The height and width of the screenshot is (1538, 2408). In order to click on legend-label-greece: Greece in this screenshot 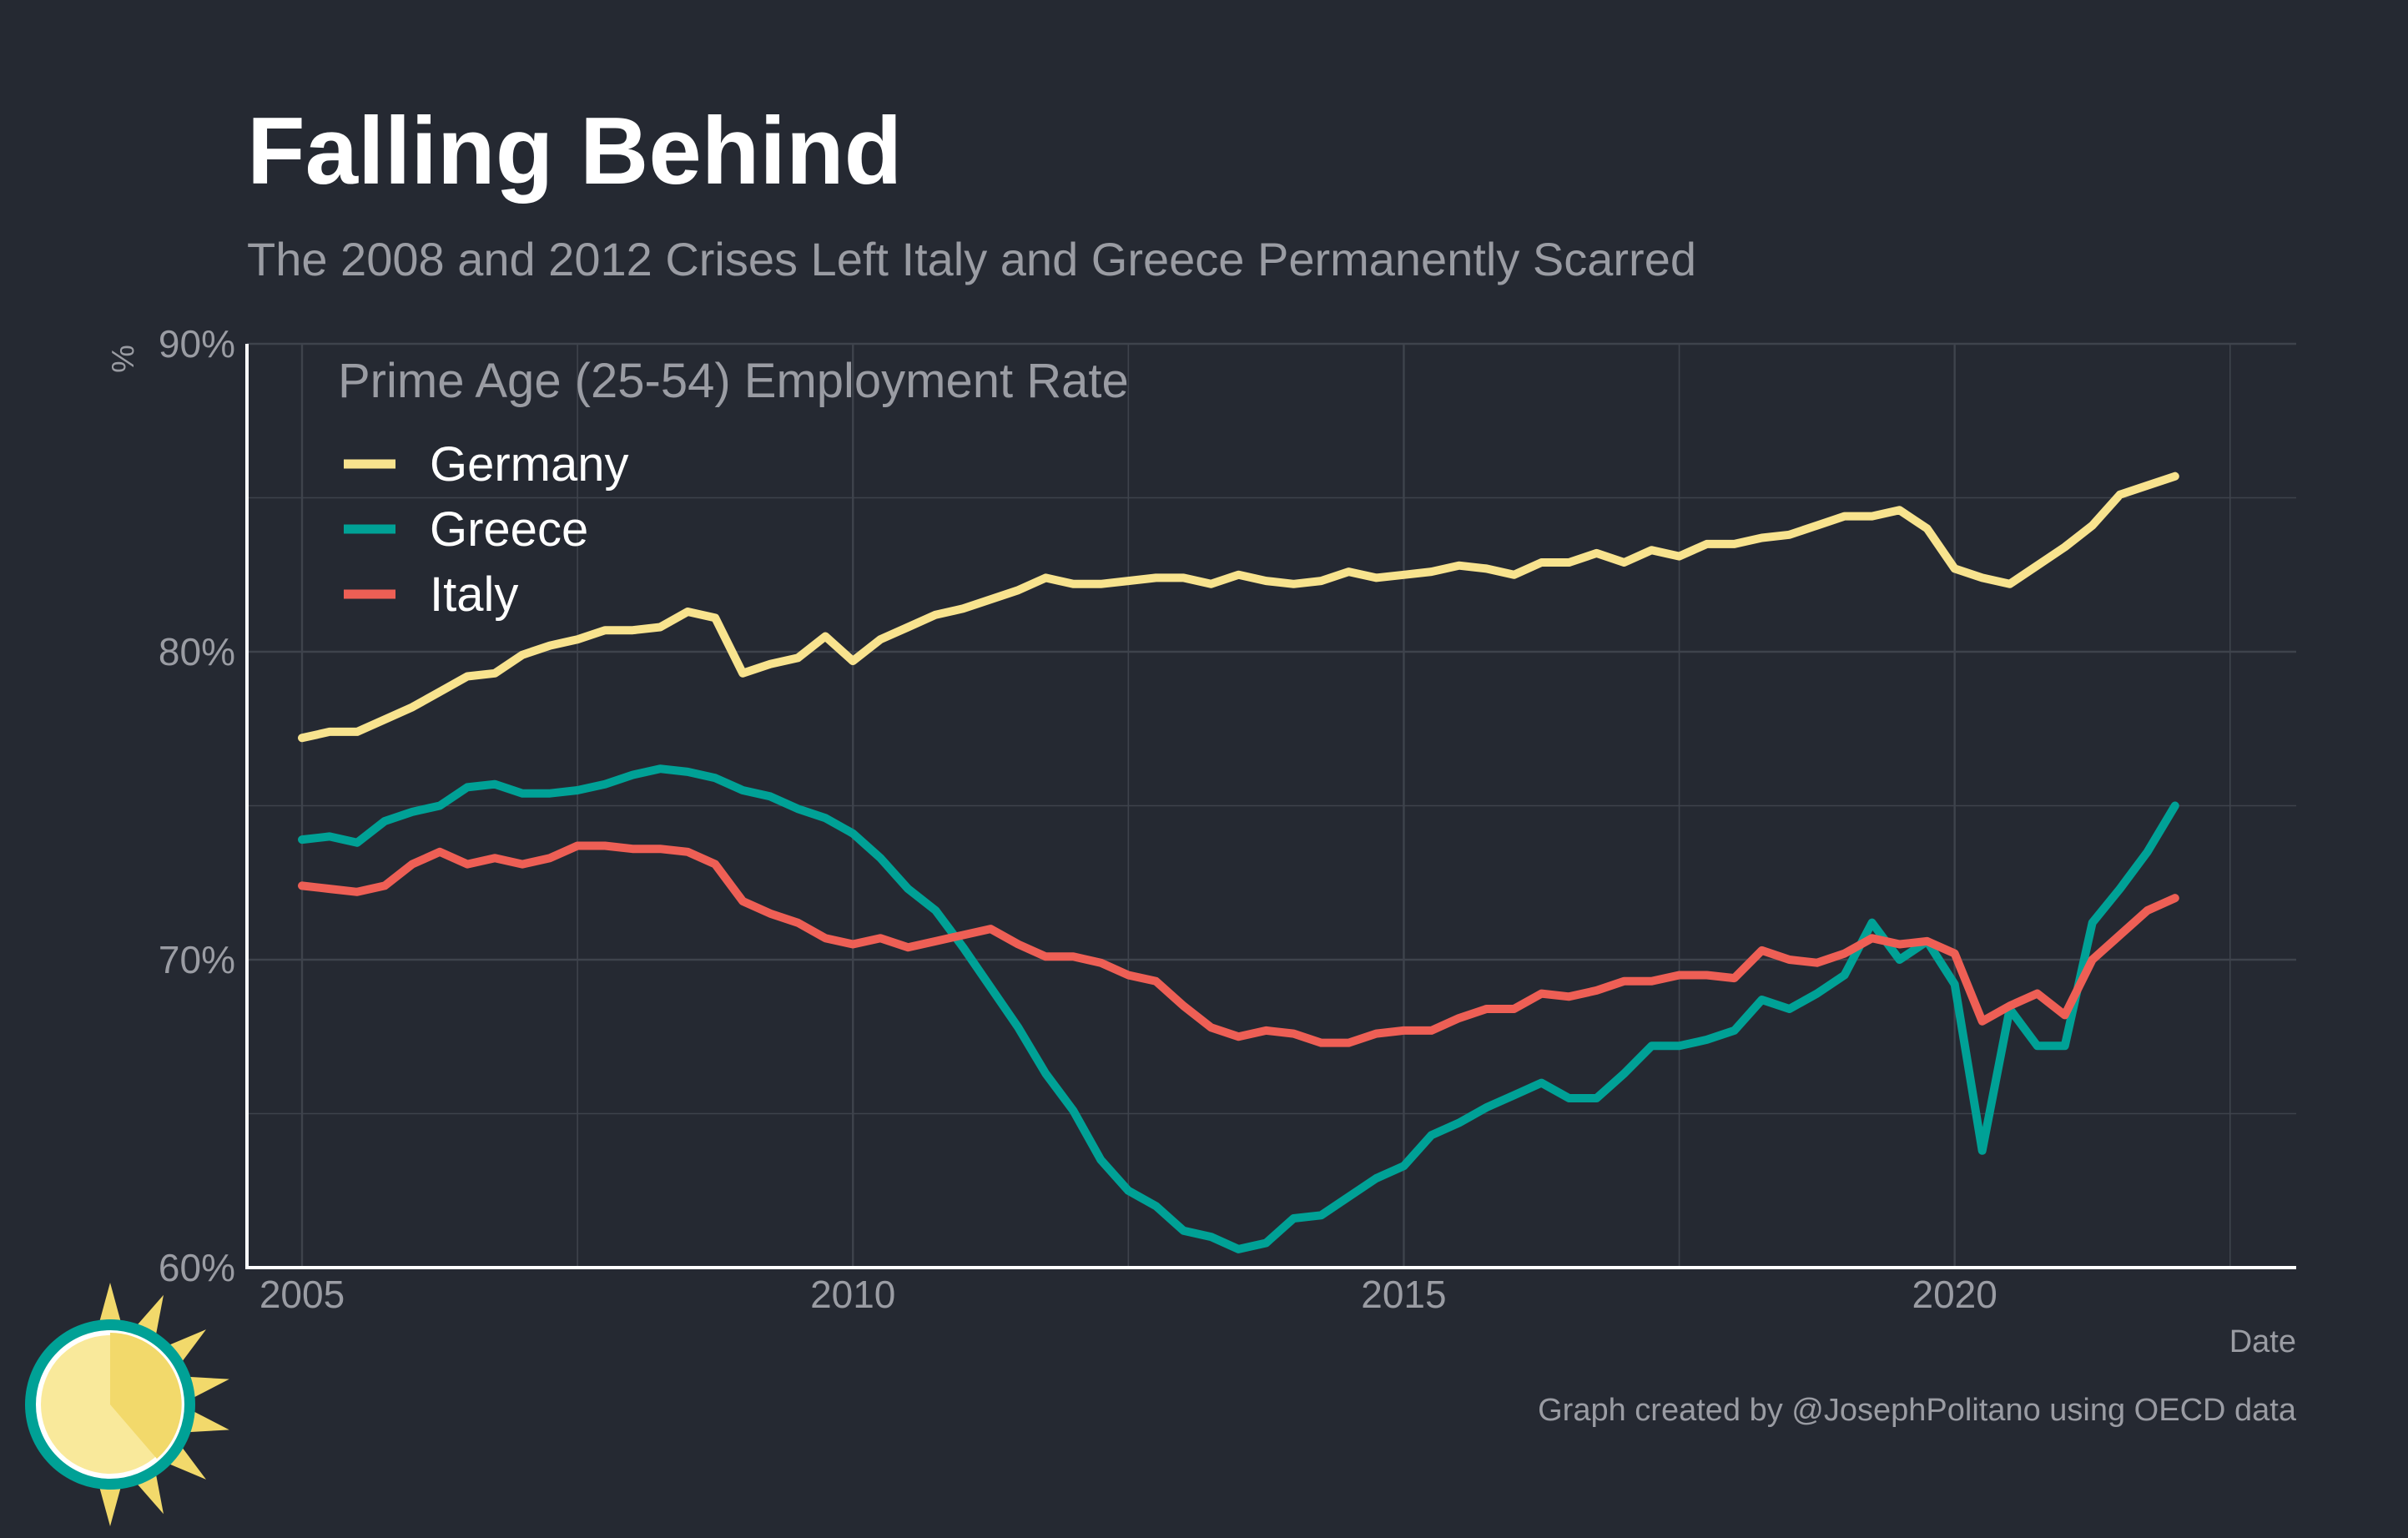, I will do `click(509, 529)`.